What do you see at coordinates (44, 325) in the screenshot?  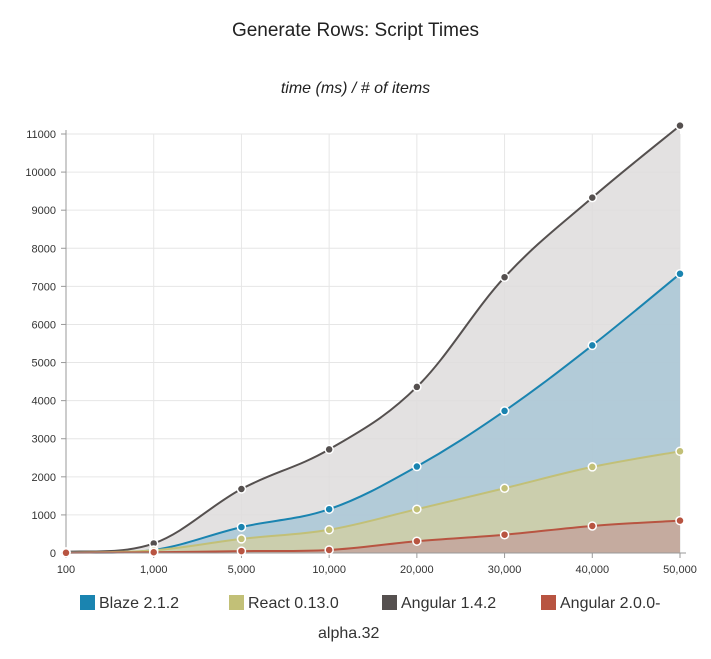 I see `y-tick-label-6: 6000` at bounding box center [44, 325].